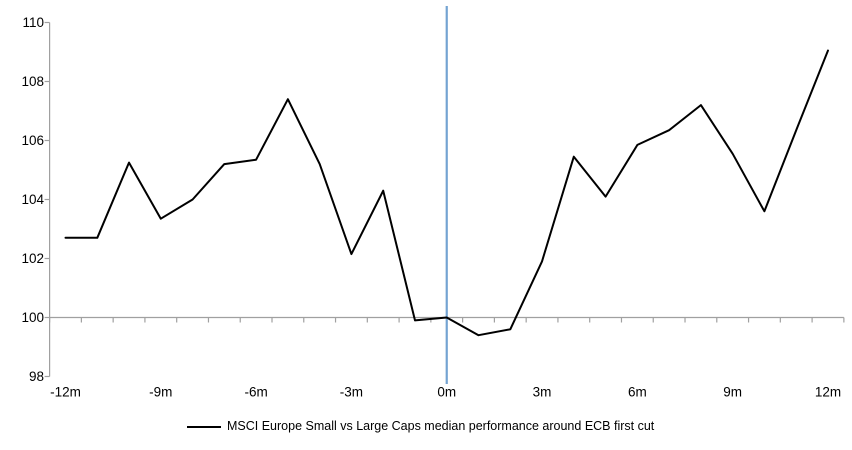 Image resolution: width=852 pixels, height=450 pixels. What do you see at coordinates (732, 392) in the screenshot?
I see `x-tick-label: 9m` at bounding box center [732, 392].